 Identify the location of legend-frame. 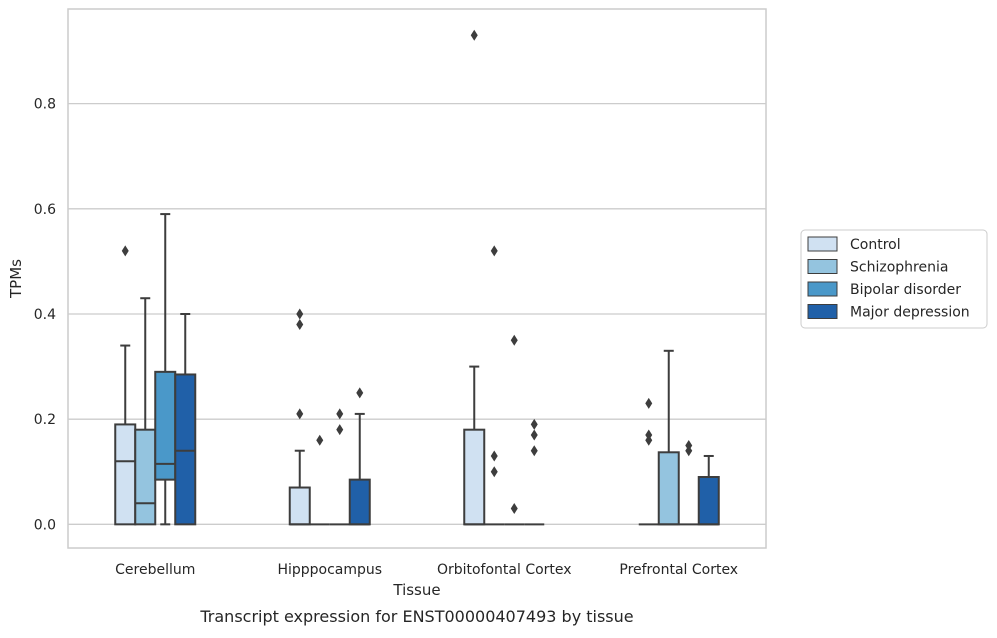
(894, 279).